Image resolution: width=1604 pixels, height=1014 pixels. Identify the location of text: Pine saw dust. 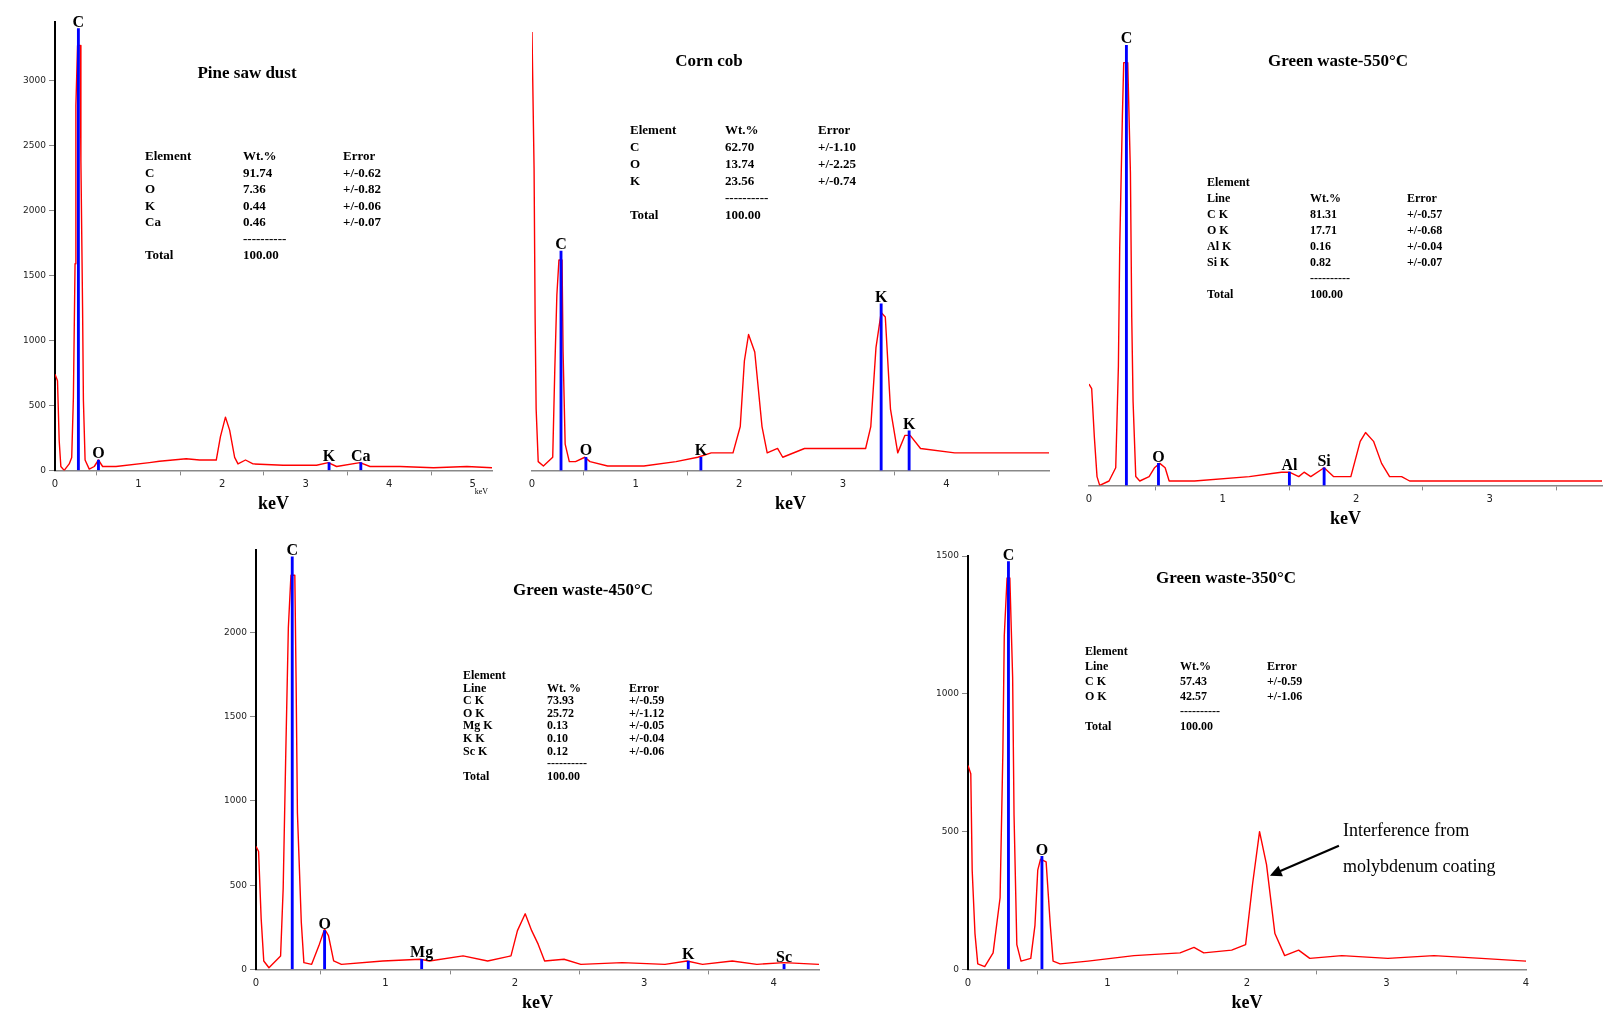
(247, 73).